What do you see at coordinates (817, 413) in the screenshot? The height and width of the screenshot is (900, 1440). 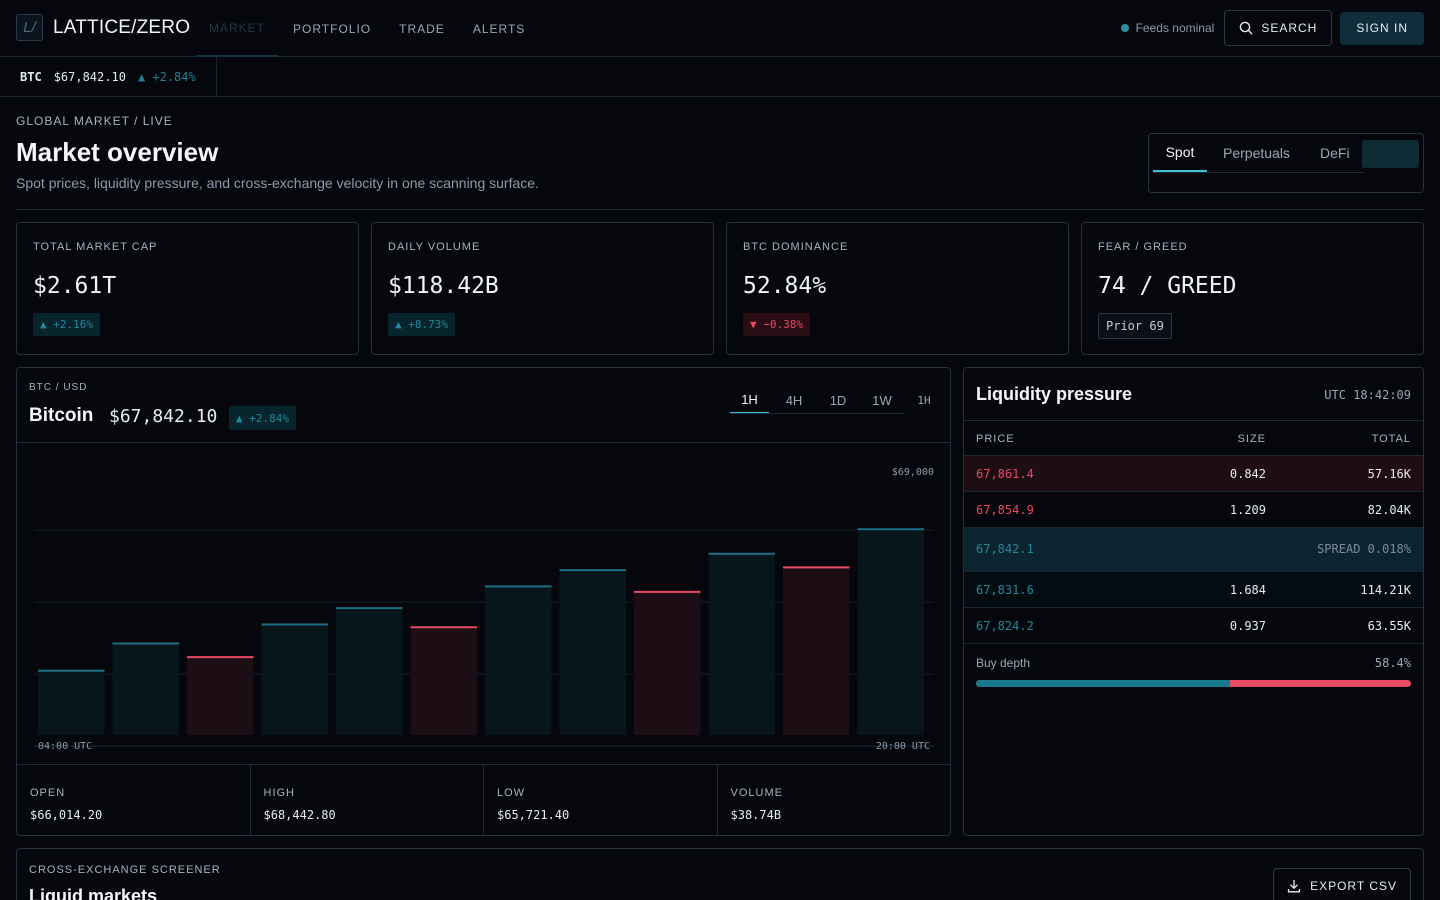 I see `timeframe-divider` at bounding box center [817, 413].